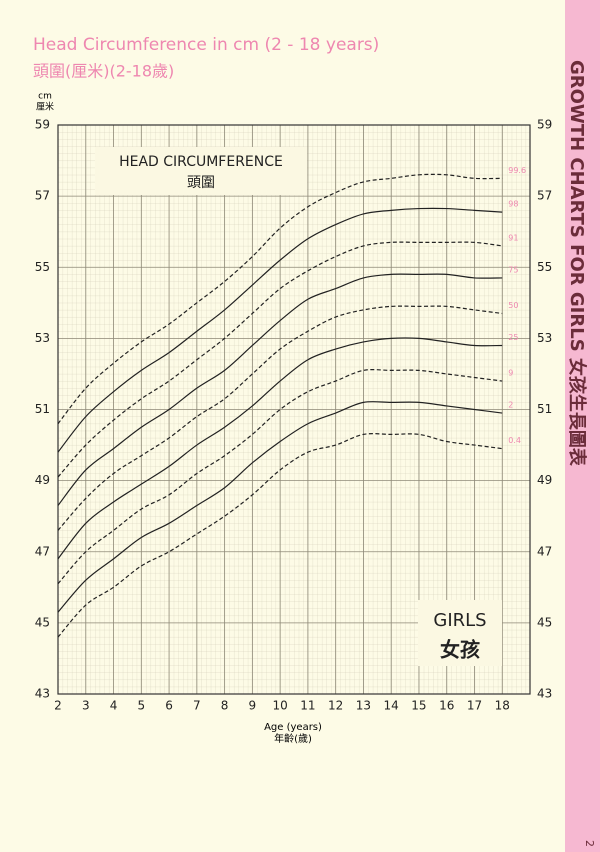 The width and height of the screenshot is (600, 852). What do you see at coordinates (42, 196) in the screenshot?
I see `y-tick-label: 57` at bounding box center [42, 196].